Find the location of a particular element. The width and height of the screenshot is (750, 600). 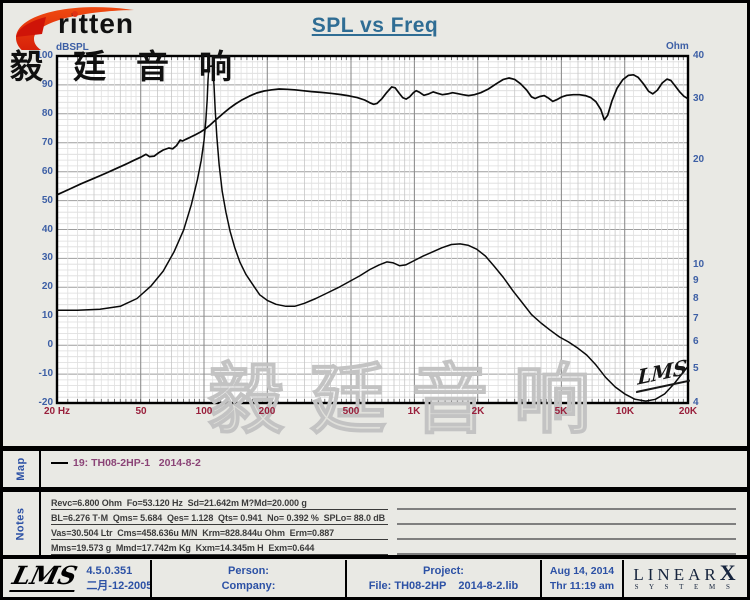

y-right-tick: 7 is located at coordinates (696, 318).